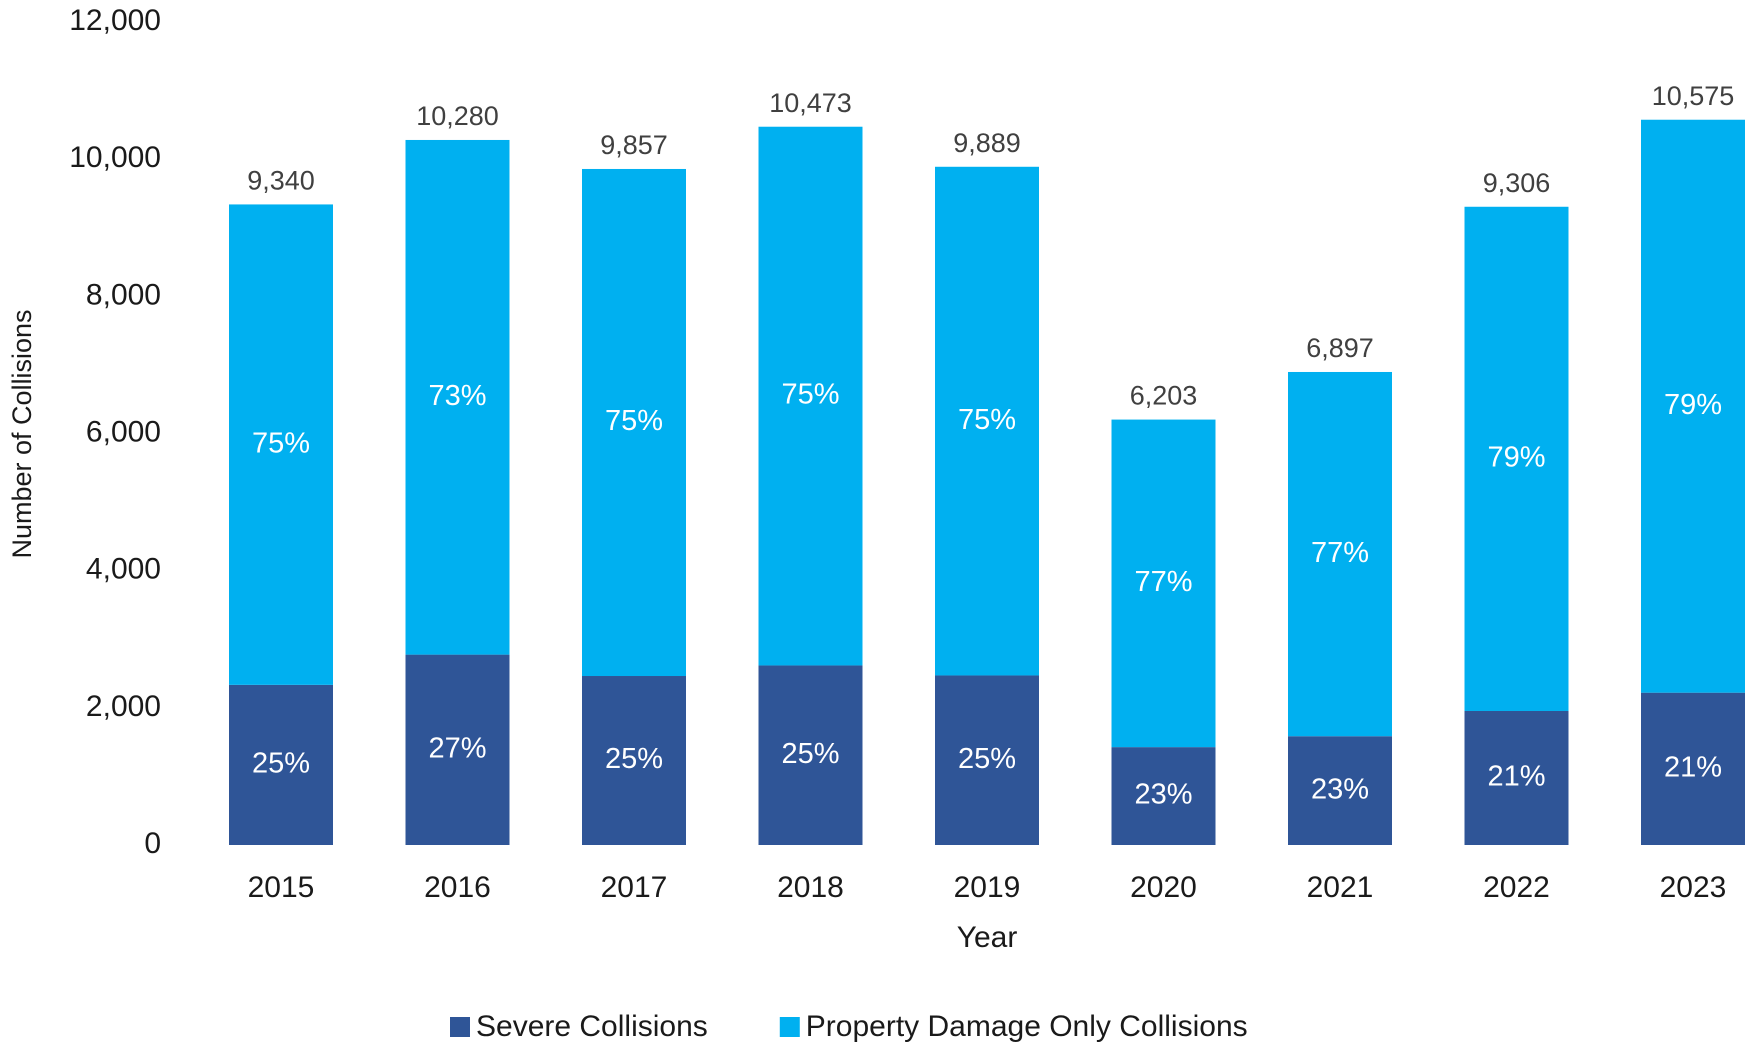 Image resolution: width=1746 pixels, height=1053 pixels. Describe the element at coordinates (457, 116) in the screenshot. I see `total-label: 10,280` at that location.